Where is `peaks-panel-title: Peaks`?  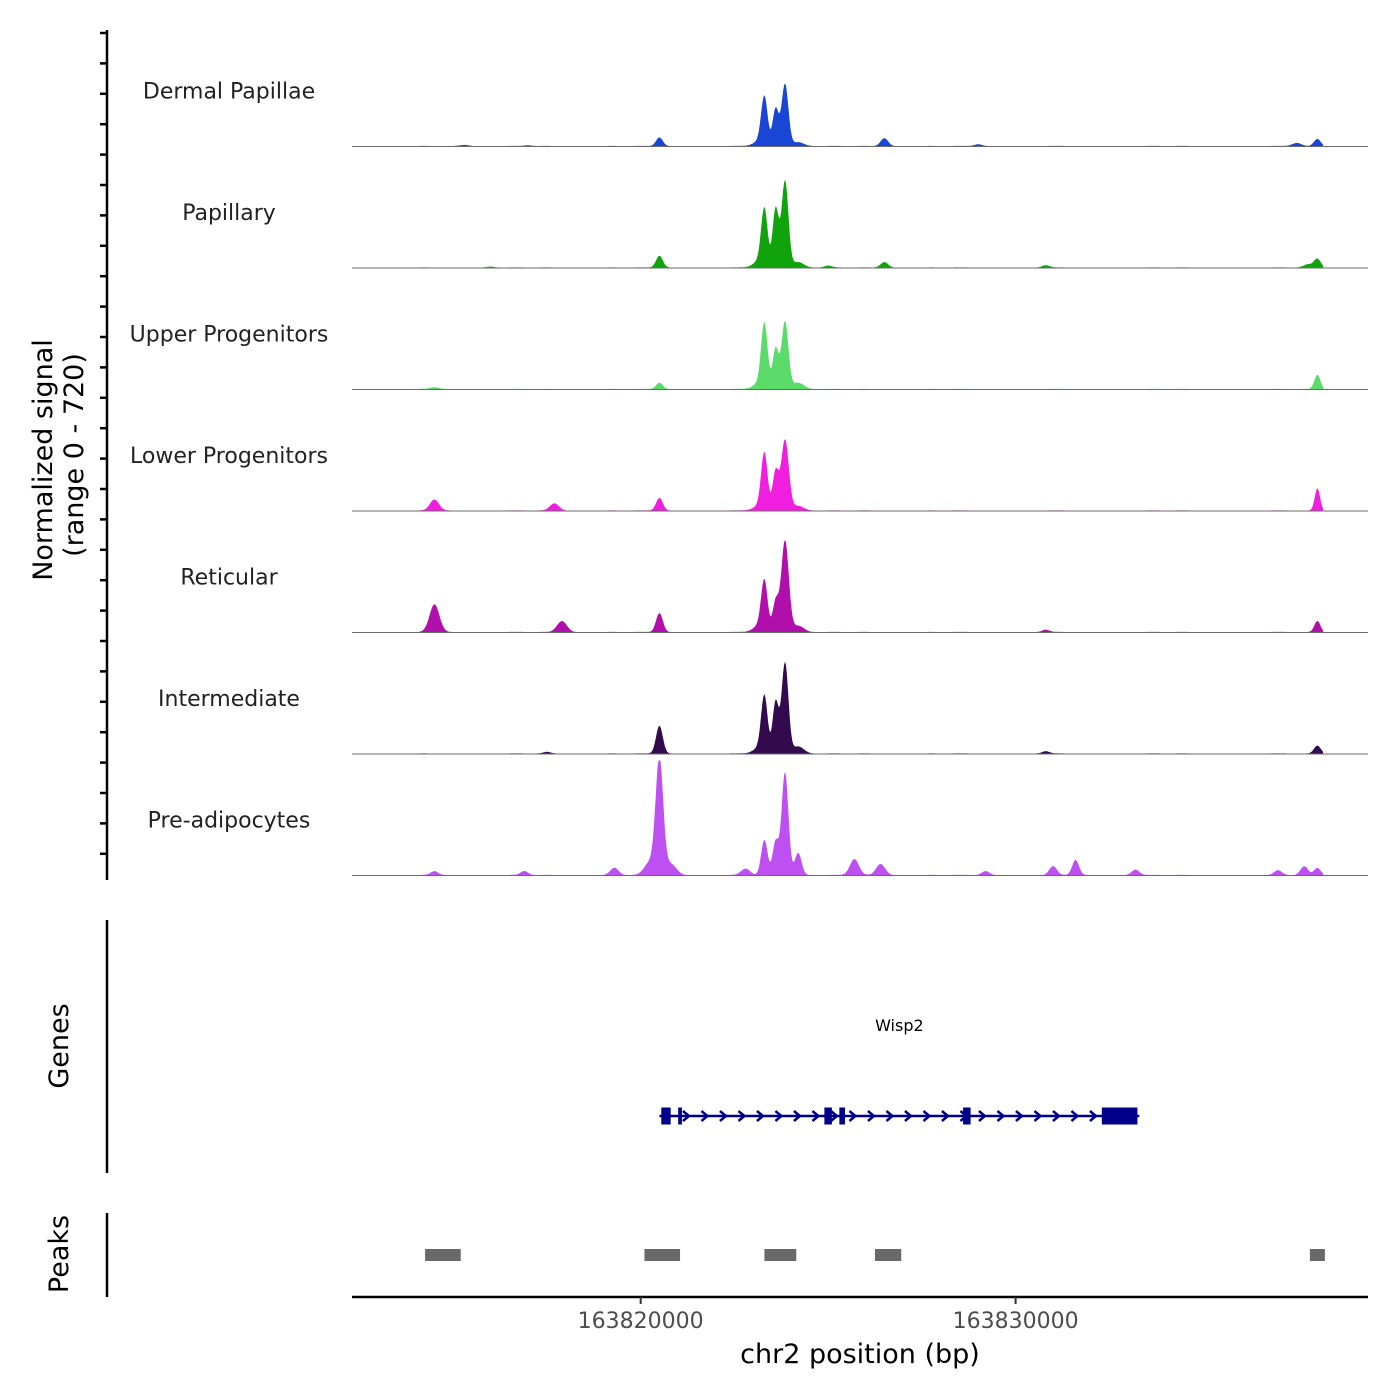 peaks-panel-title: Peaks is located at coordinates (59, 1254).